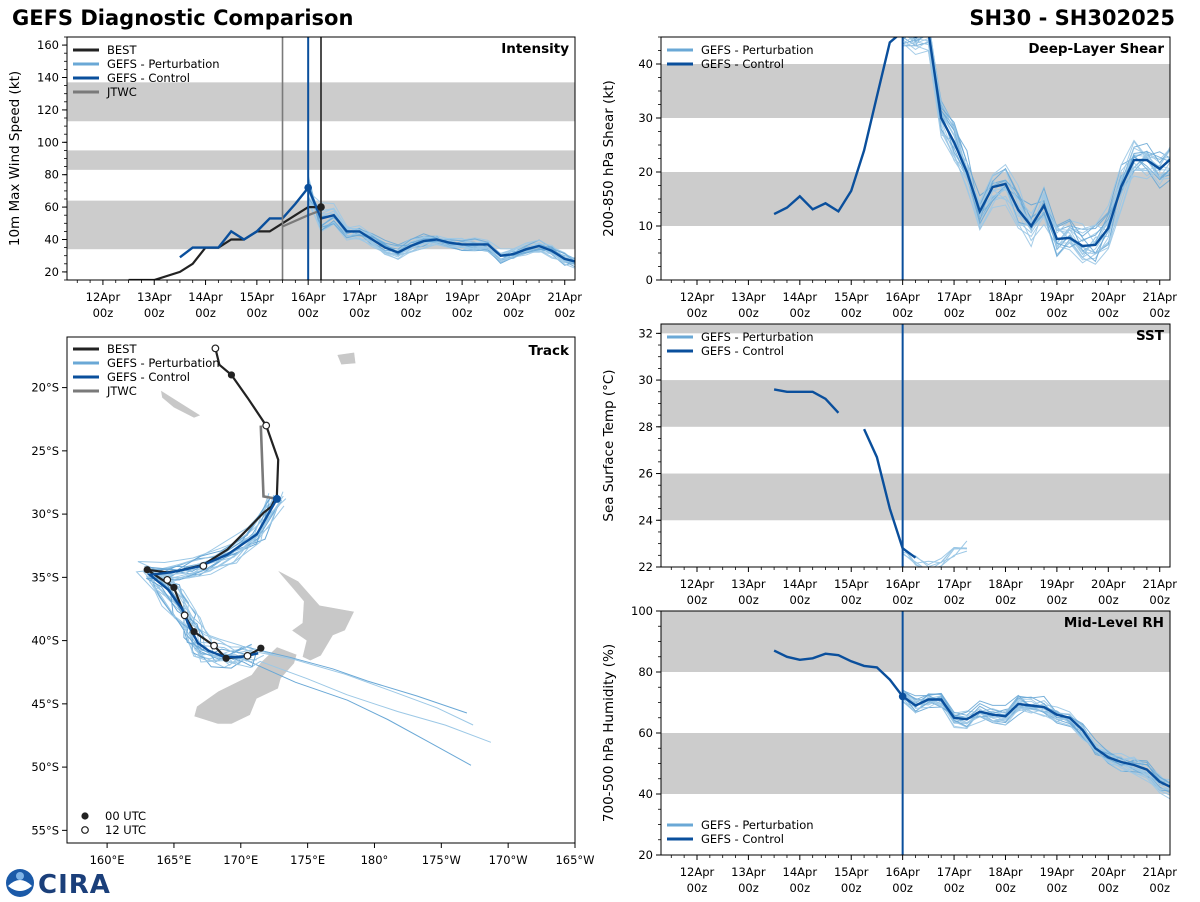 The height and width of the screenshot is (902, 1200). What do you see at coordinates (377, 224) in the screenshot?
I see `intensity-control-line` at bounding box center [377, 224].